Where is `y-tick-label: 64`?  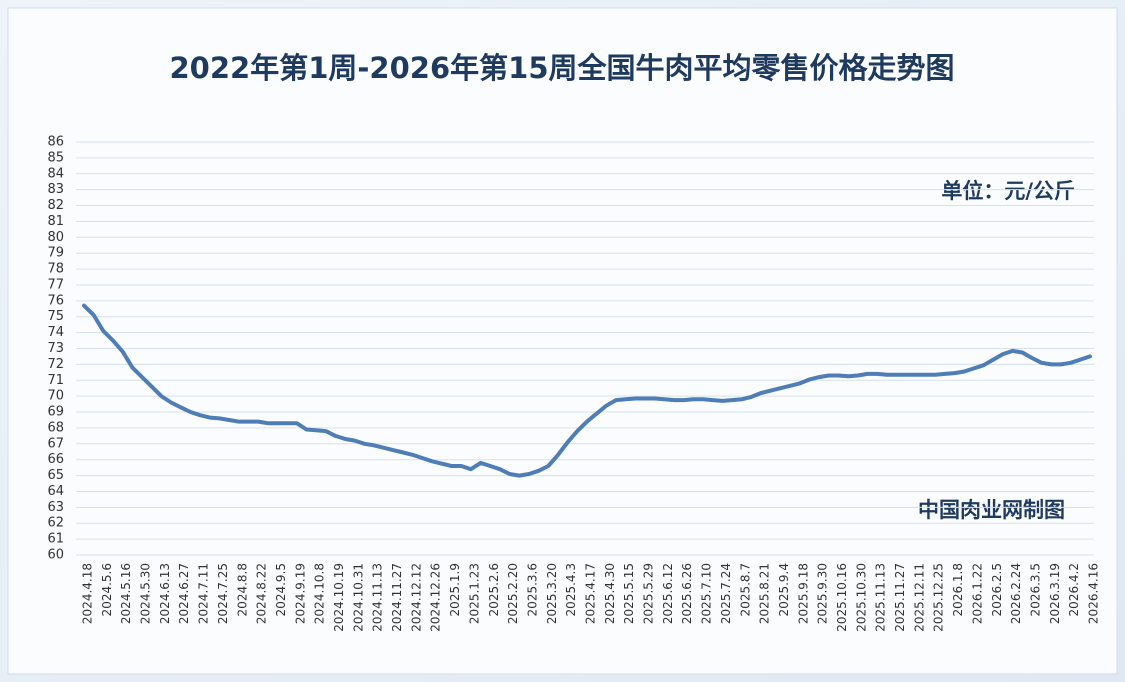 y-tick-label: 64 is located at coordinates (55, 491).